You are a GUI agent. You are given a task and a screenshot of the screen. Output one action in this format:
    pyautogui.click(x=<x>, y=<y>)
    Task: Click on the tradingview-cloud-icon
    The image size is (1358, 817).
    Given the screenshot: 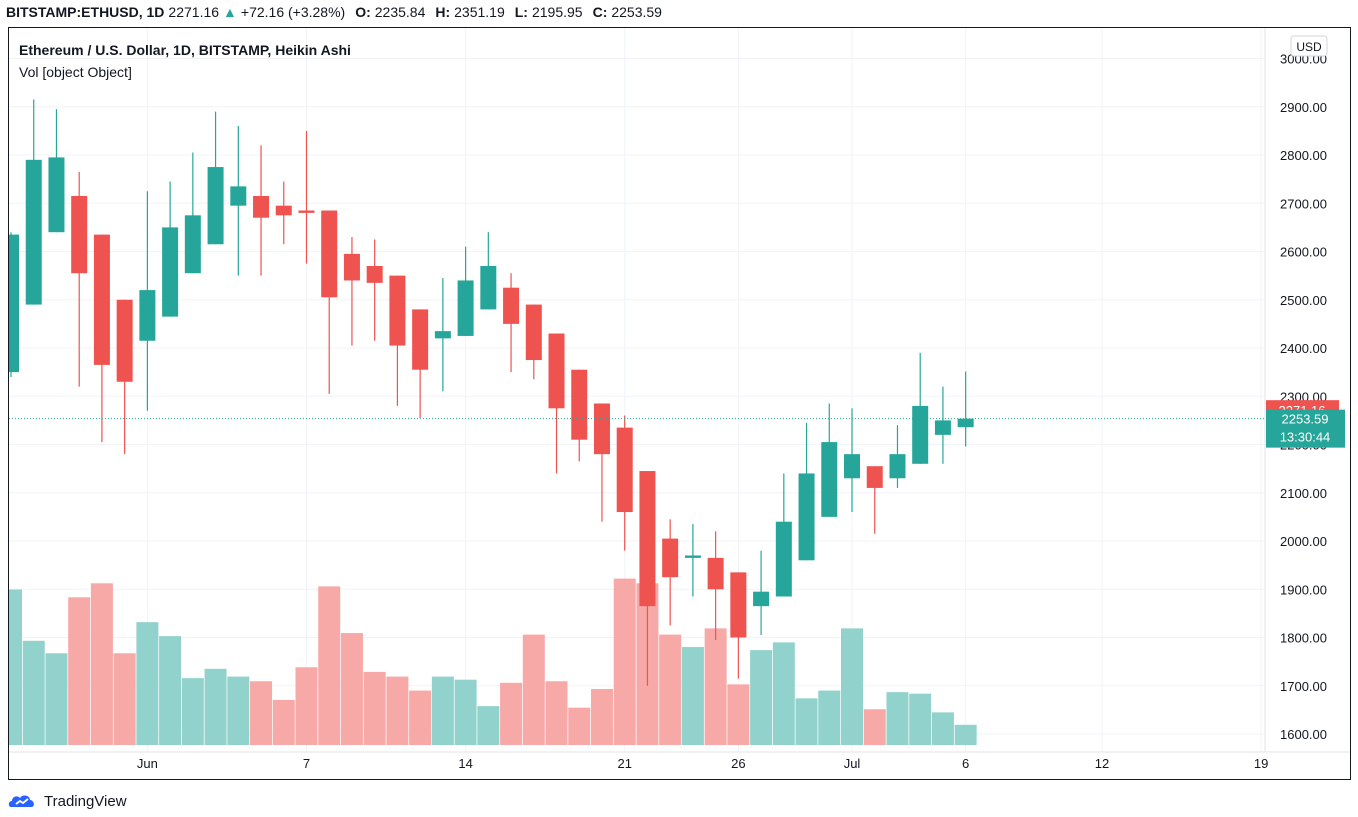 What is the action you would take?
    pyautogui.click(x=21, y=801)
    